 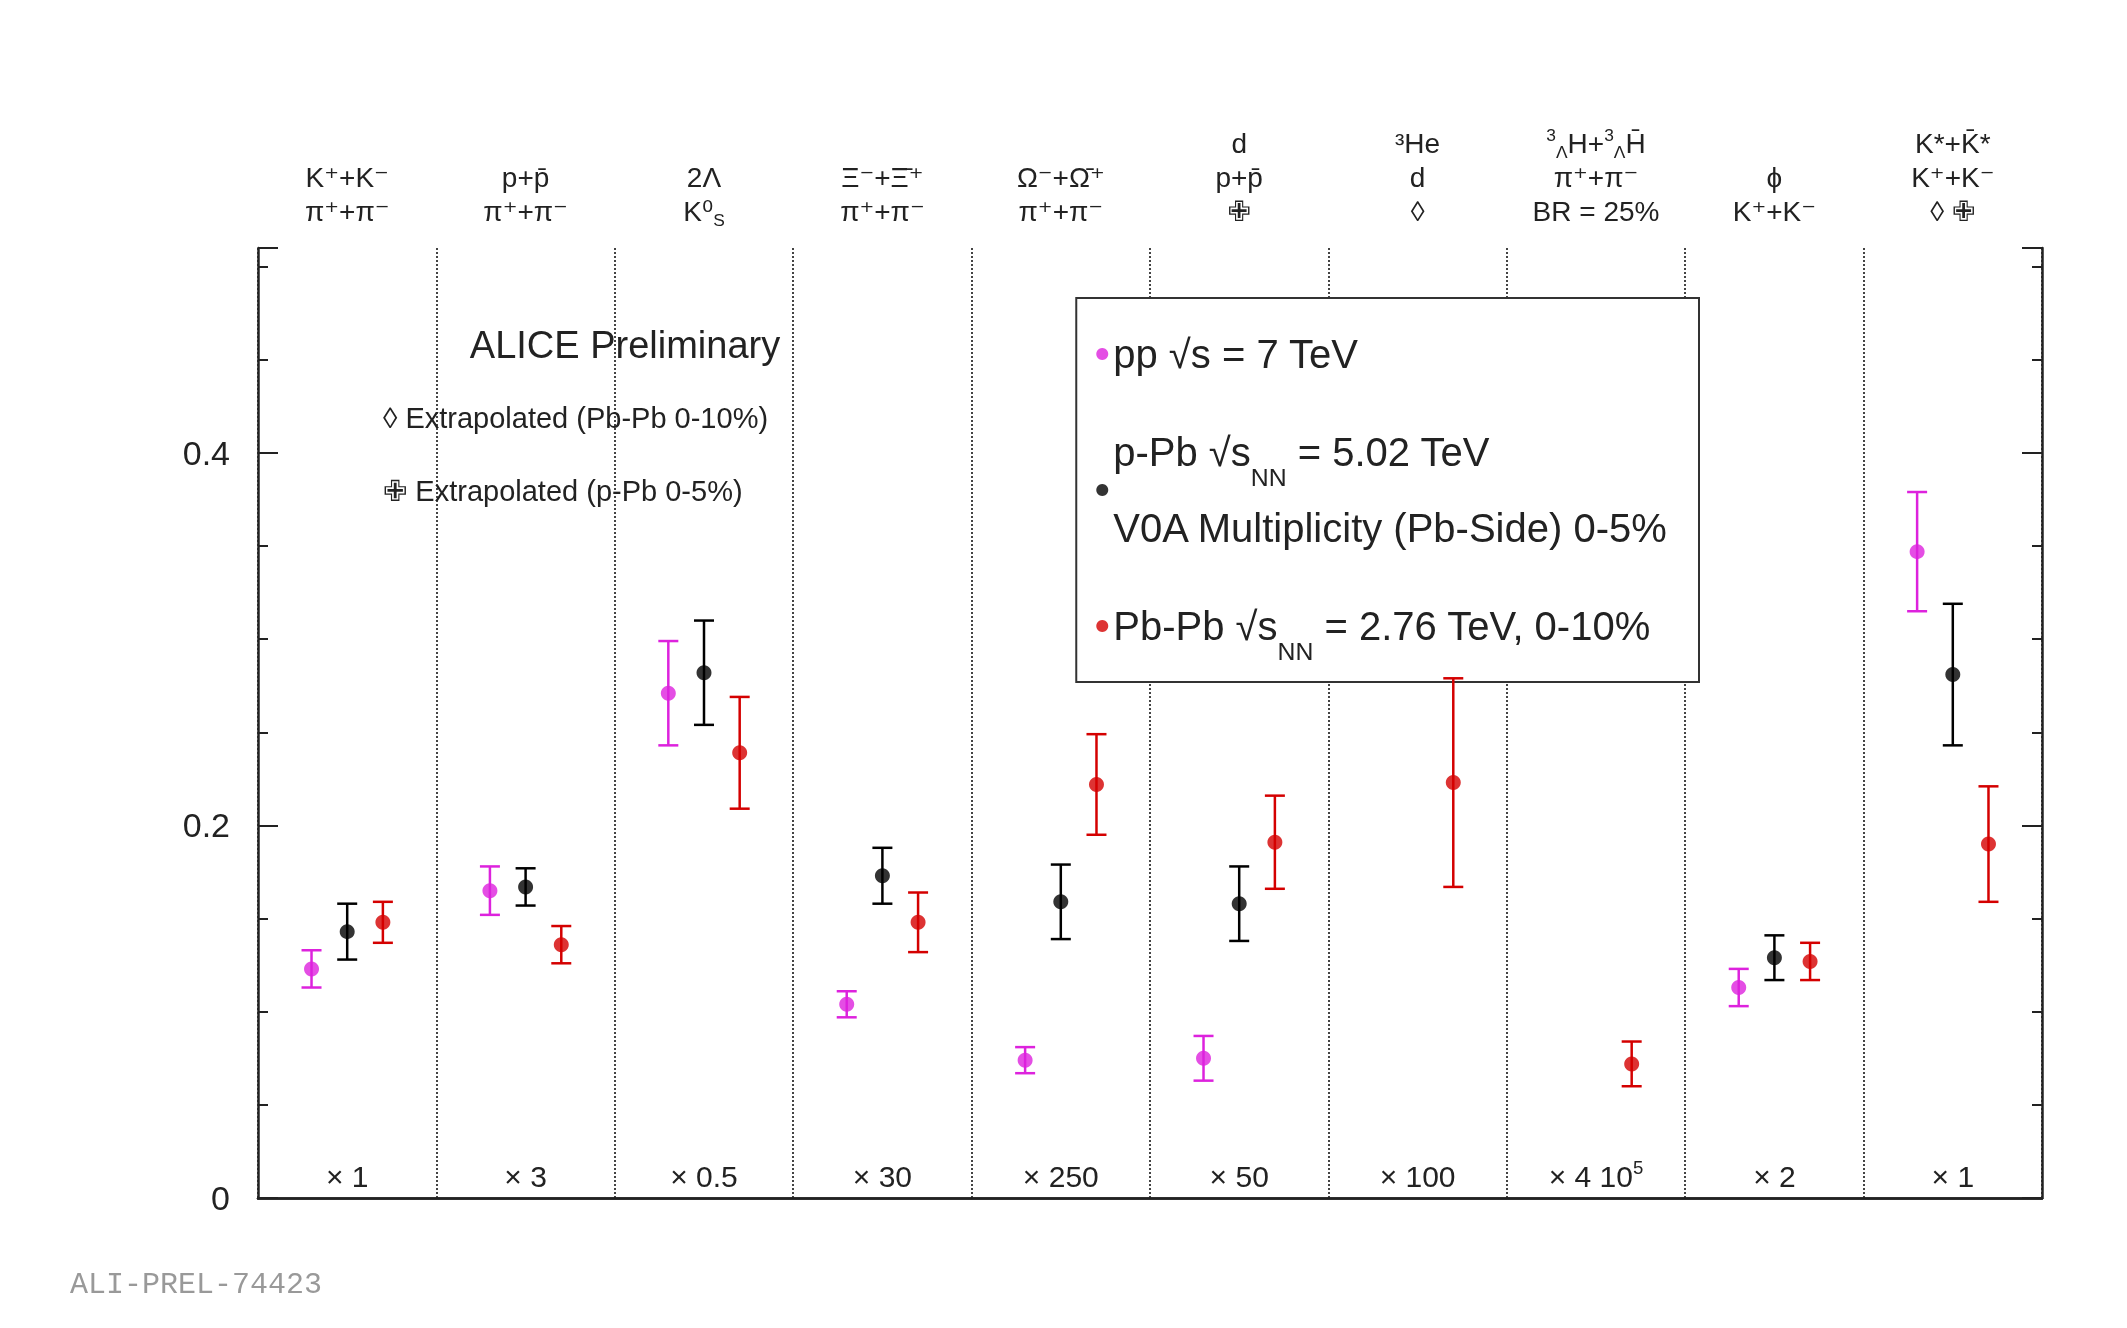 I want to click on x-tick-label: p+p̄ π⁺+π⁻, so click(x=525, y=194).